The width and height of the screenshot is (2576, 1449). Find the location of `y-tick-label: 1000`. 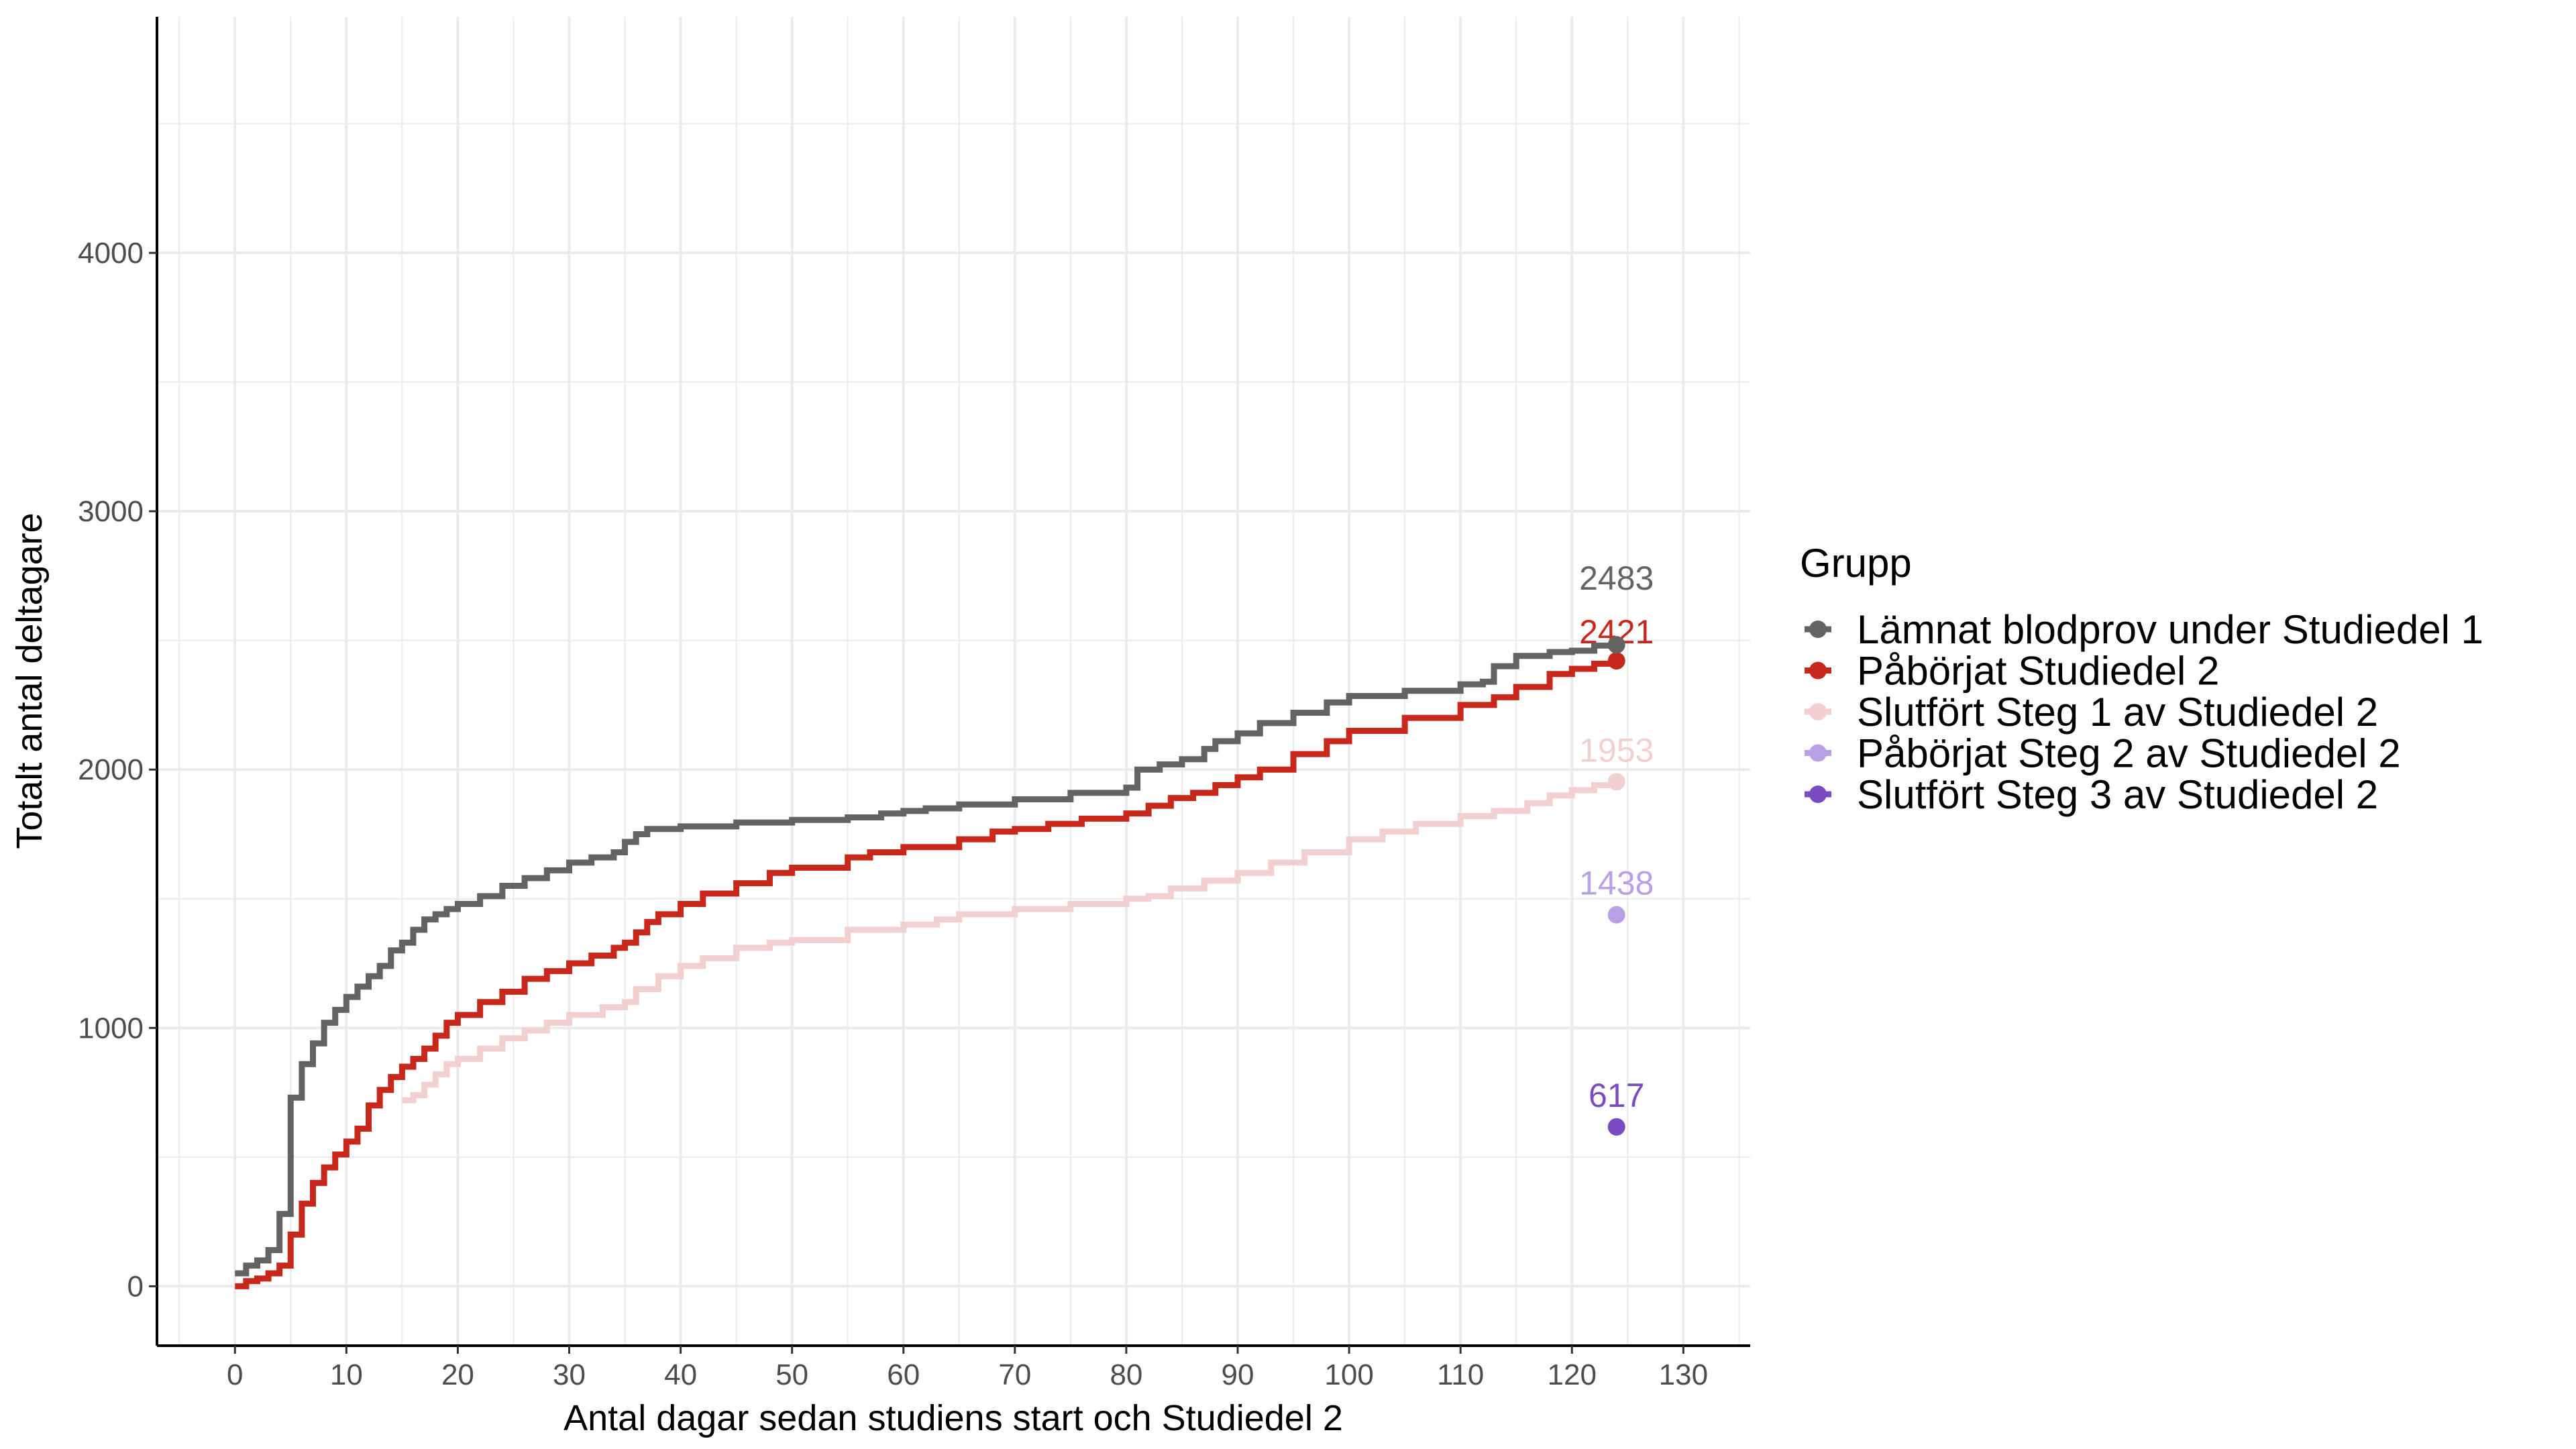

y-tick-label: 1000 is located at coordinates (111, 1028).